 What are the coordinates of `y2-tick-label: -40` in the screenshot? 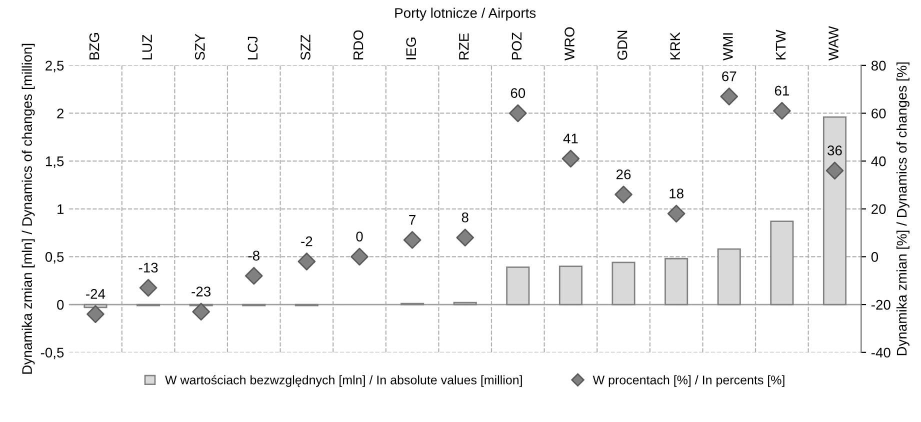 It's located at (880, 353).